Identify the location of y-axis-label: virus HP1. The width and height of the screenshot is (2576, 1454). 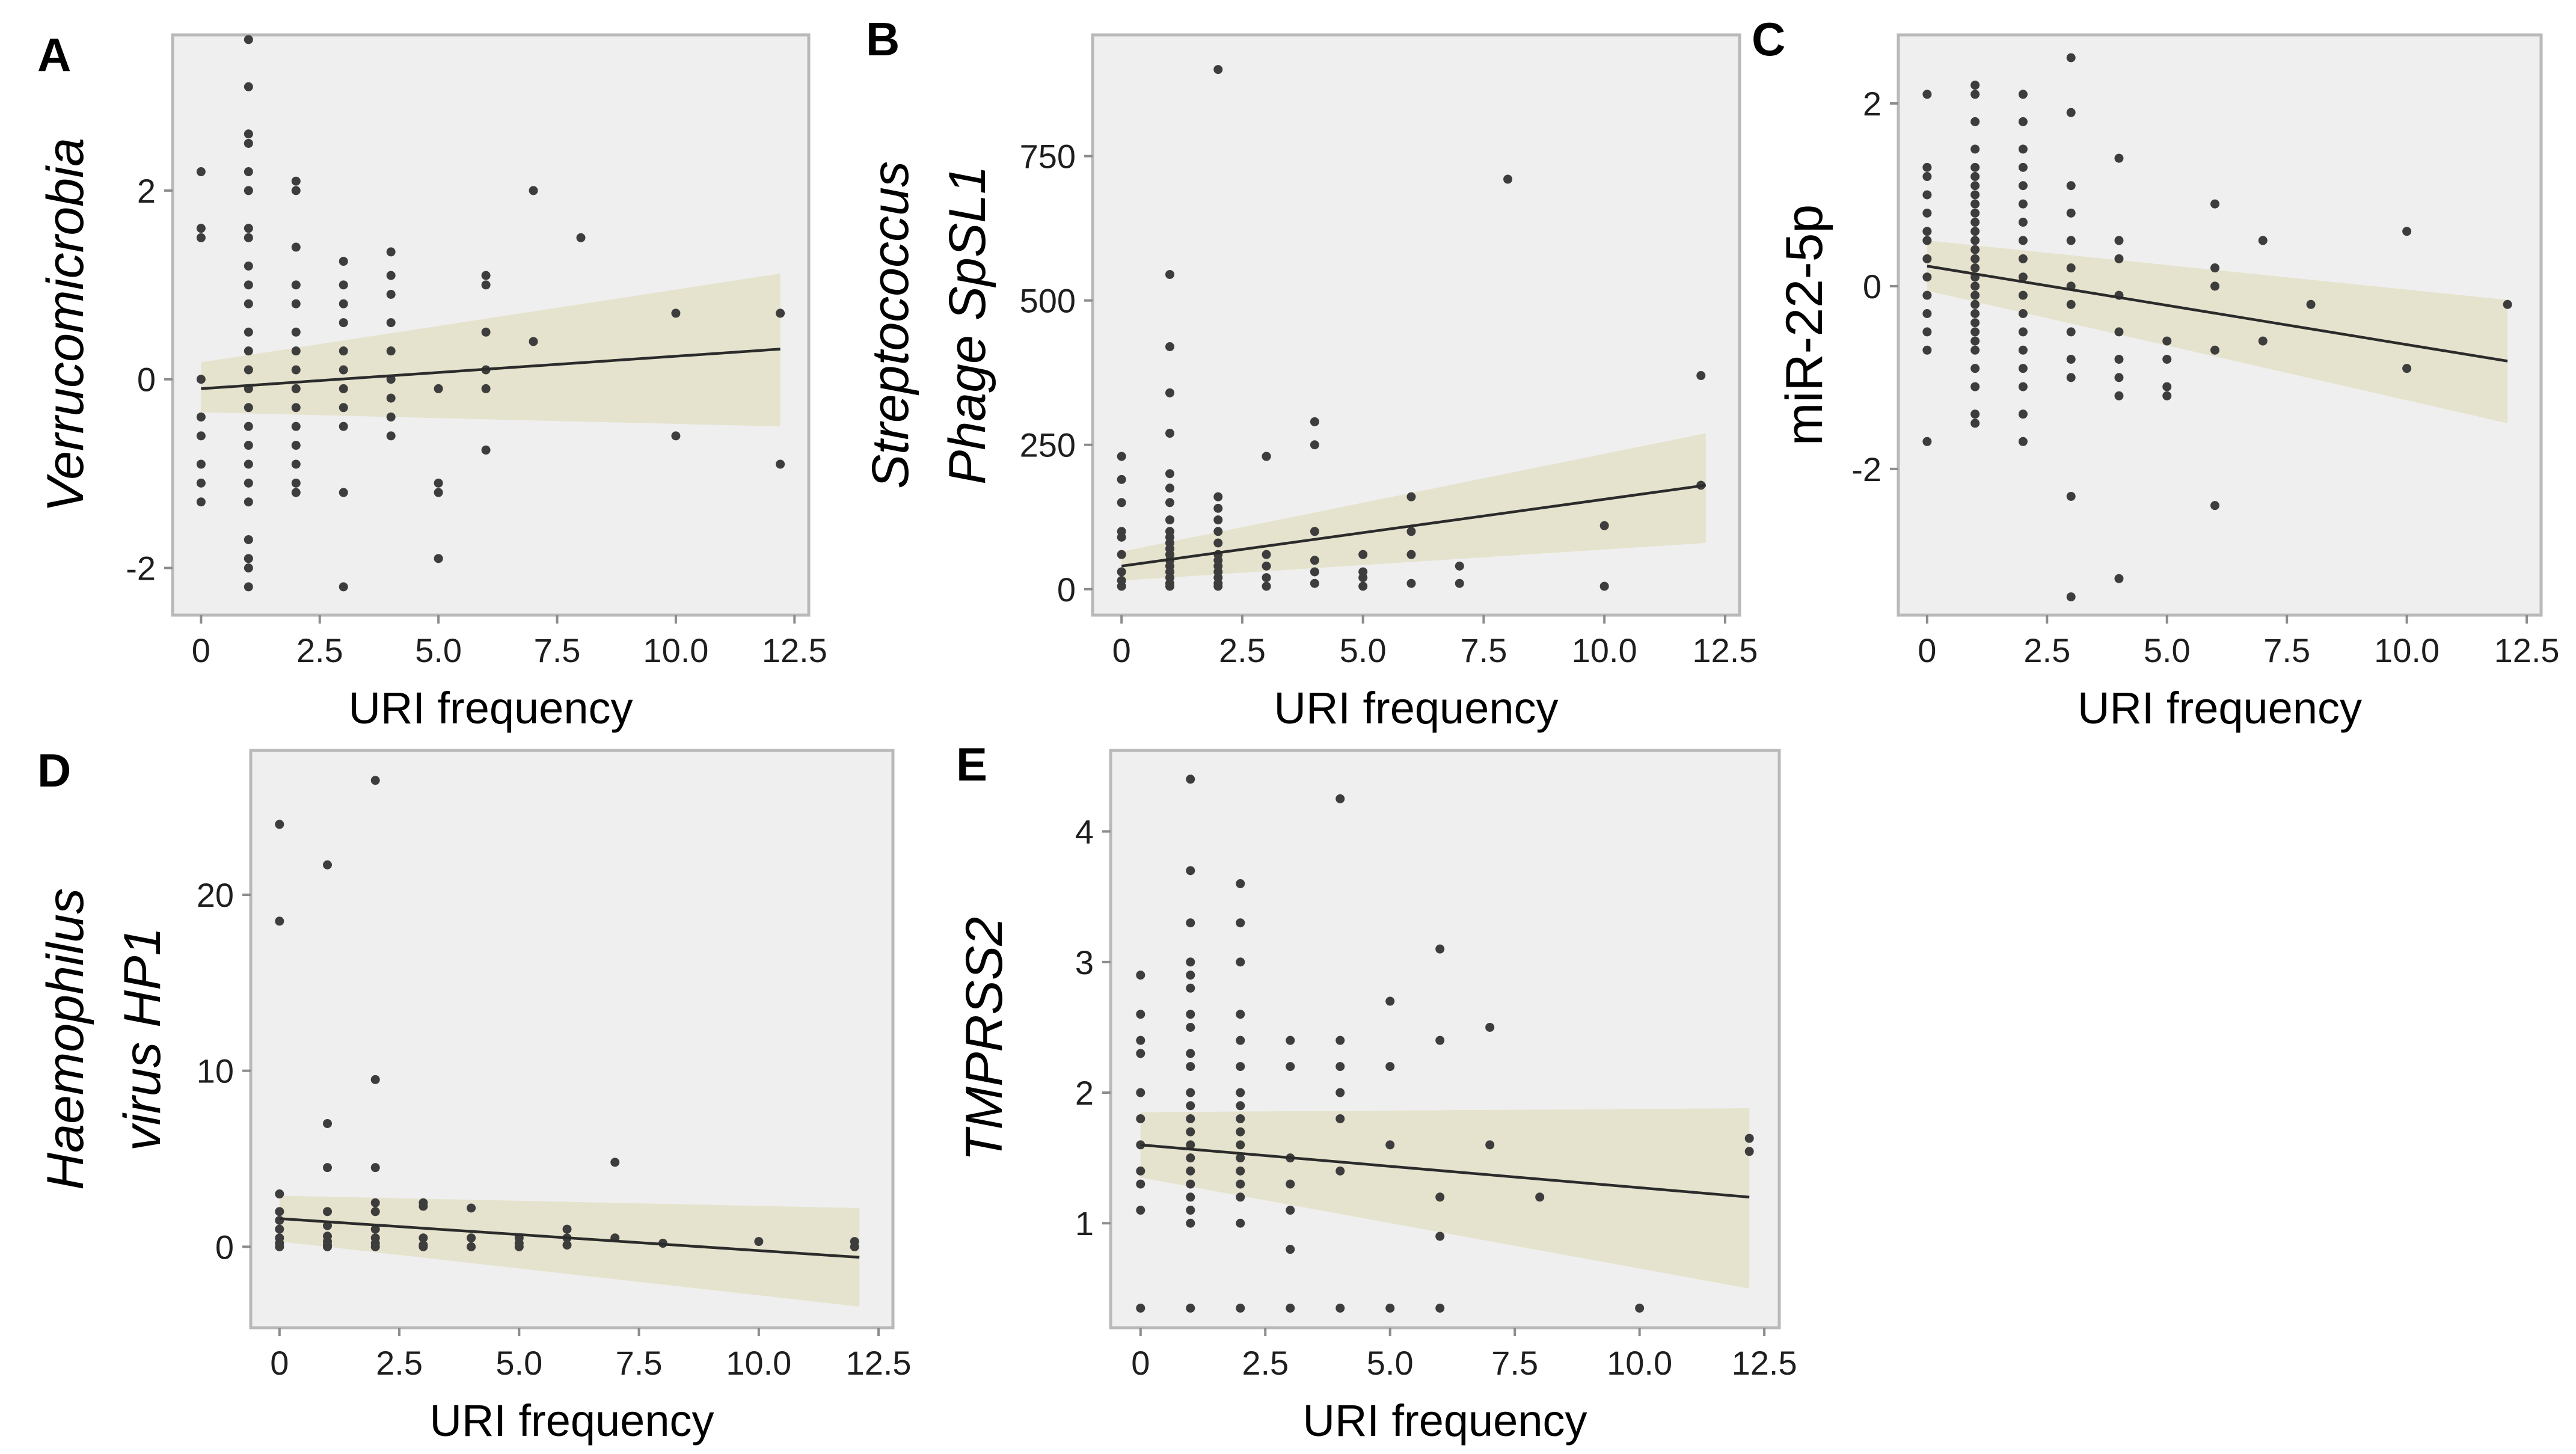
(142, 1040).